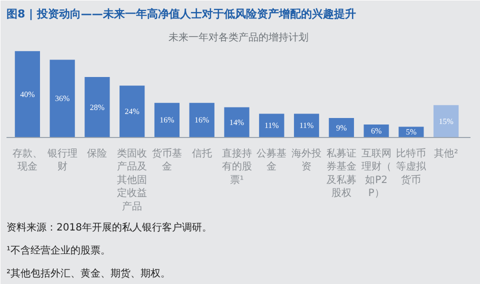  I want to click on chart-title: 图8 | 投资动向——未来一年高净值人士对于低风险资产增配的兴趣提升, so click(181, 14).